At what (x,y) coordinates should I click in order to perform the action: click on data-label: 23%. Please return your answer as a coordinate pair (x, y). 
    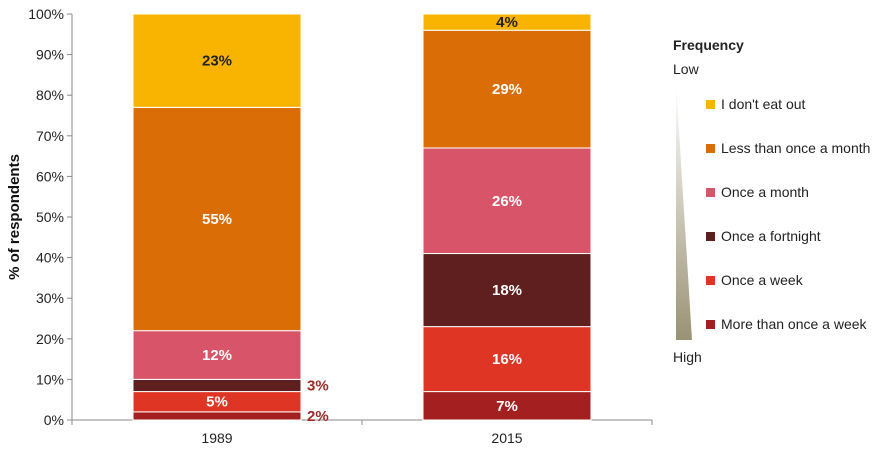
    Looking at the image, I should click on (217, 61).